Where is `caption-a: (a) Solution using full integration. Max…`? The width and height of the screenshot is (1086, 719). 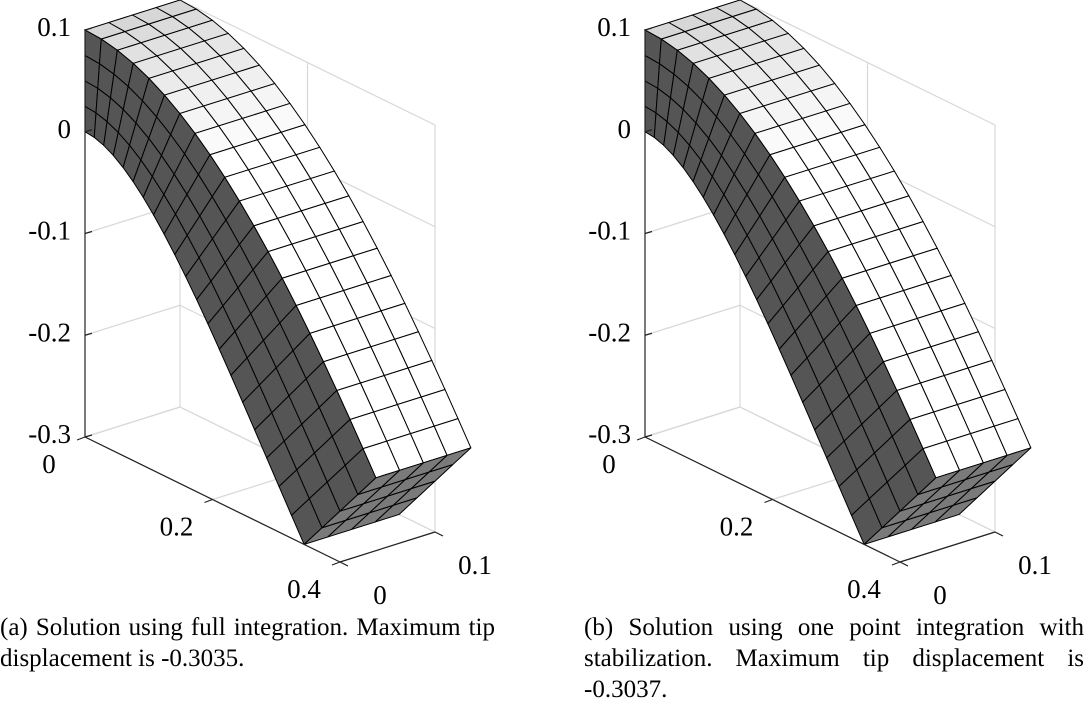
caption-a: (a) Solution using full integration. Max… is located at coordinates (247, 643).